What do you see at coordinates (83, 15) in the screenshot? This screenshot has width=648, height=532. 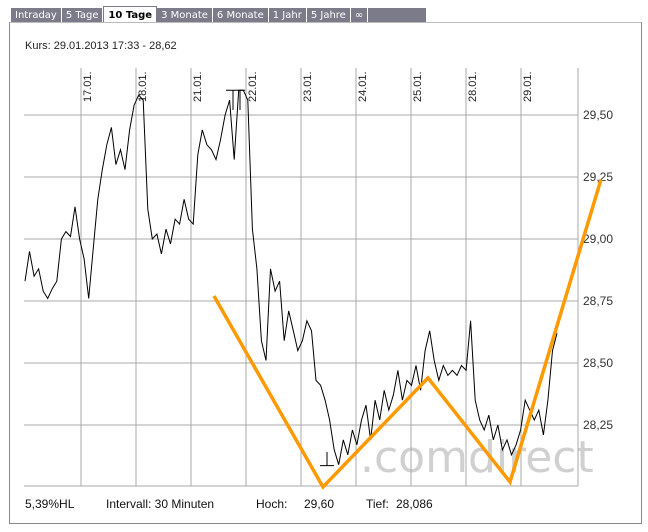 I see `tab-1: 5 Tage` at bounding box center [83, 15].